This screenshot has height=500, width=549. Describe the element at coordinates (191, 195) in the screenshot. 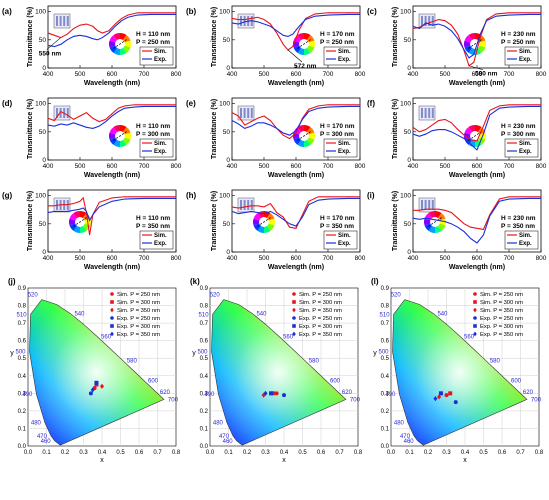

I see `panel-label: (h)` at that location.